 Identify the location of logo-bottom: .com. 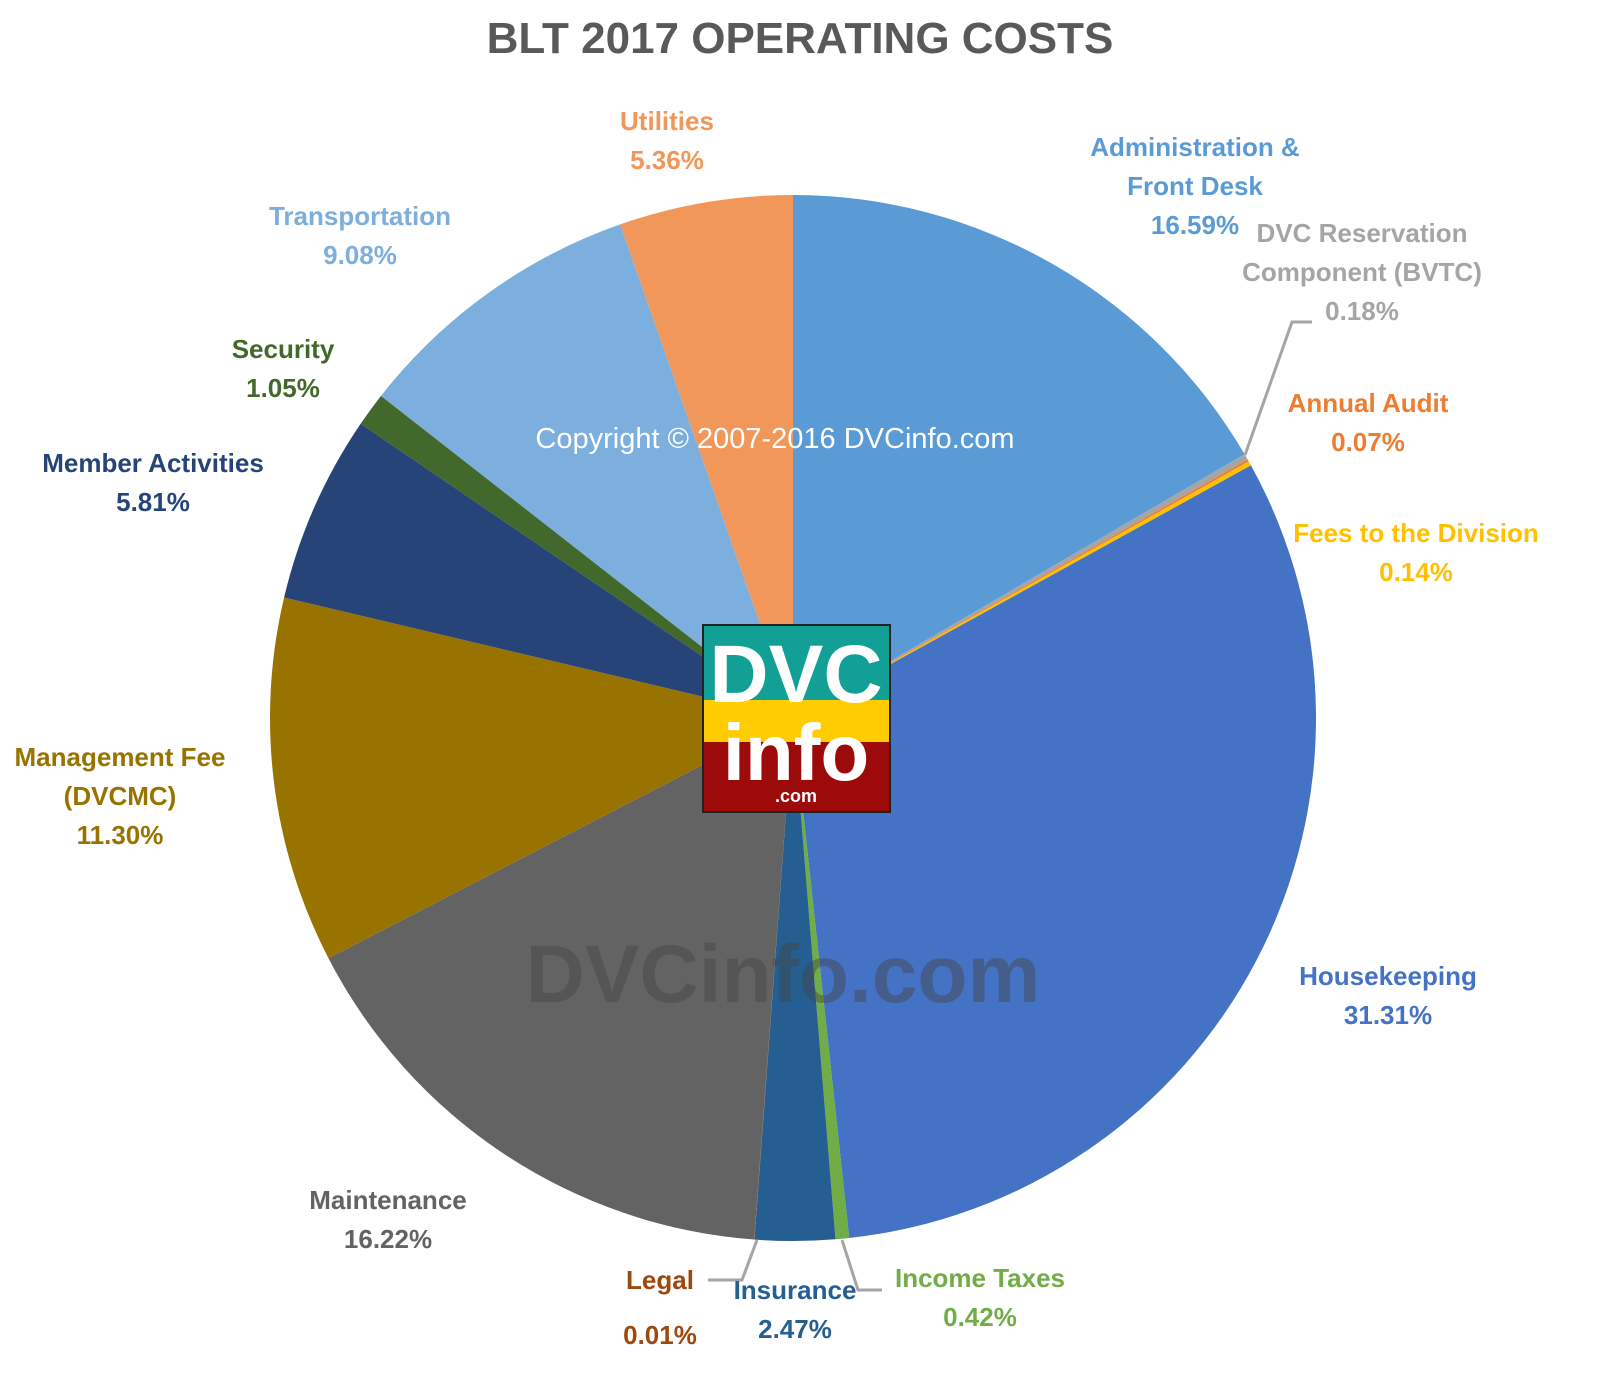
(796, 796).